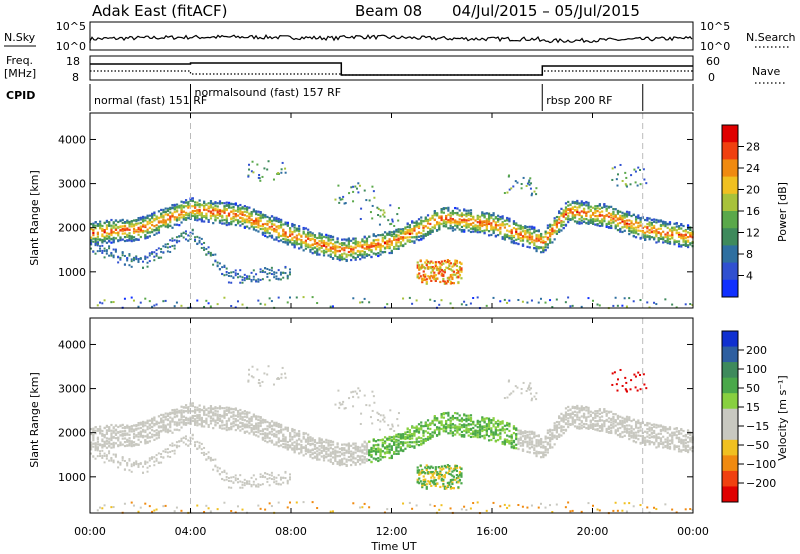 The height and width of the screenshot is (554, 800). Describe the element at coordinates (715, 46) in the screenshot. I see `nsky-right-tick-bottom: 10^0` at that location.